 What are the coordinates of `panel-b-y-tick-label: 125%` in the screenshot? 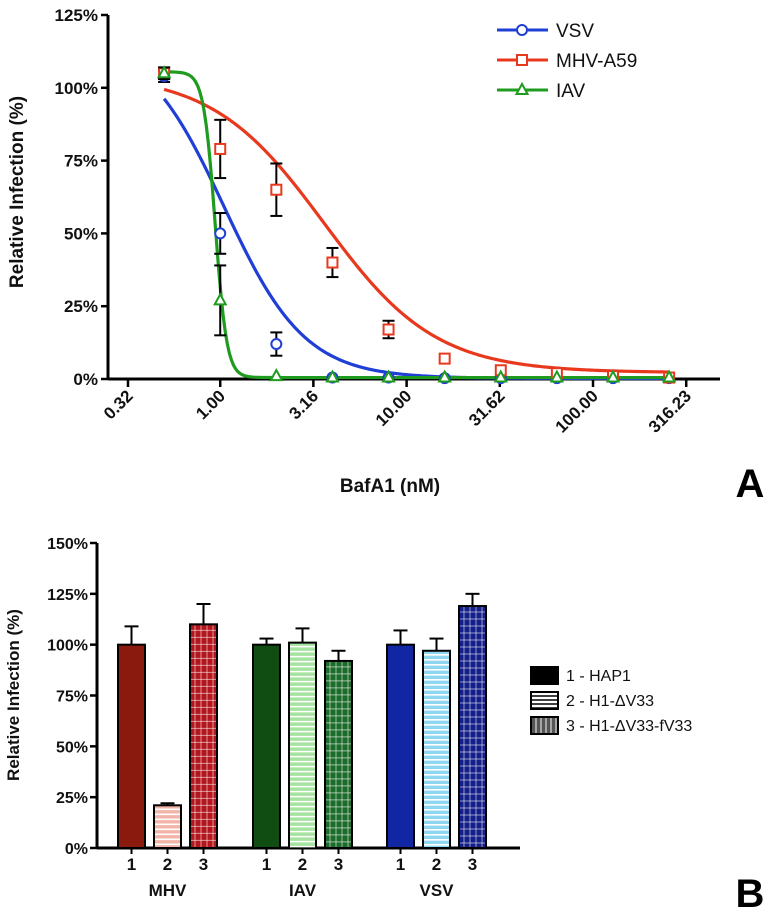 It's located at (67, 595).